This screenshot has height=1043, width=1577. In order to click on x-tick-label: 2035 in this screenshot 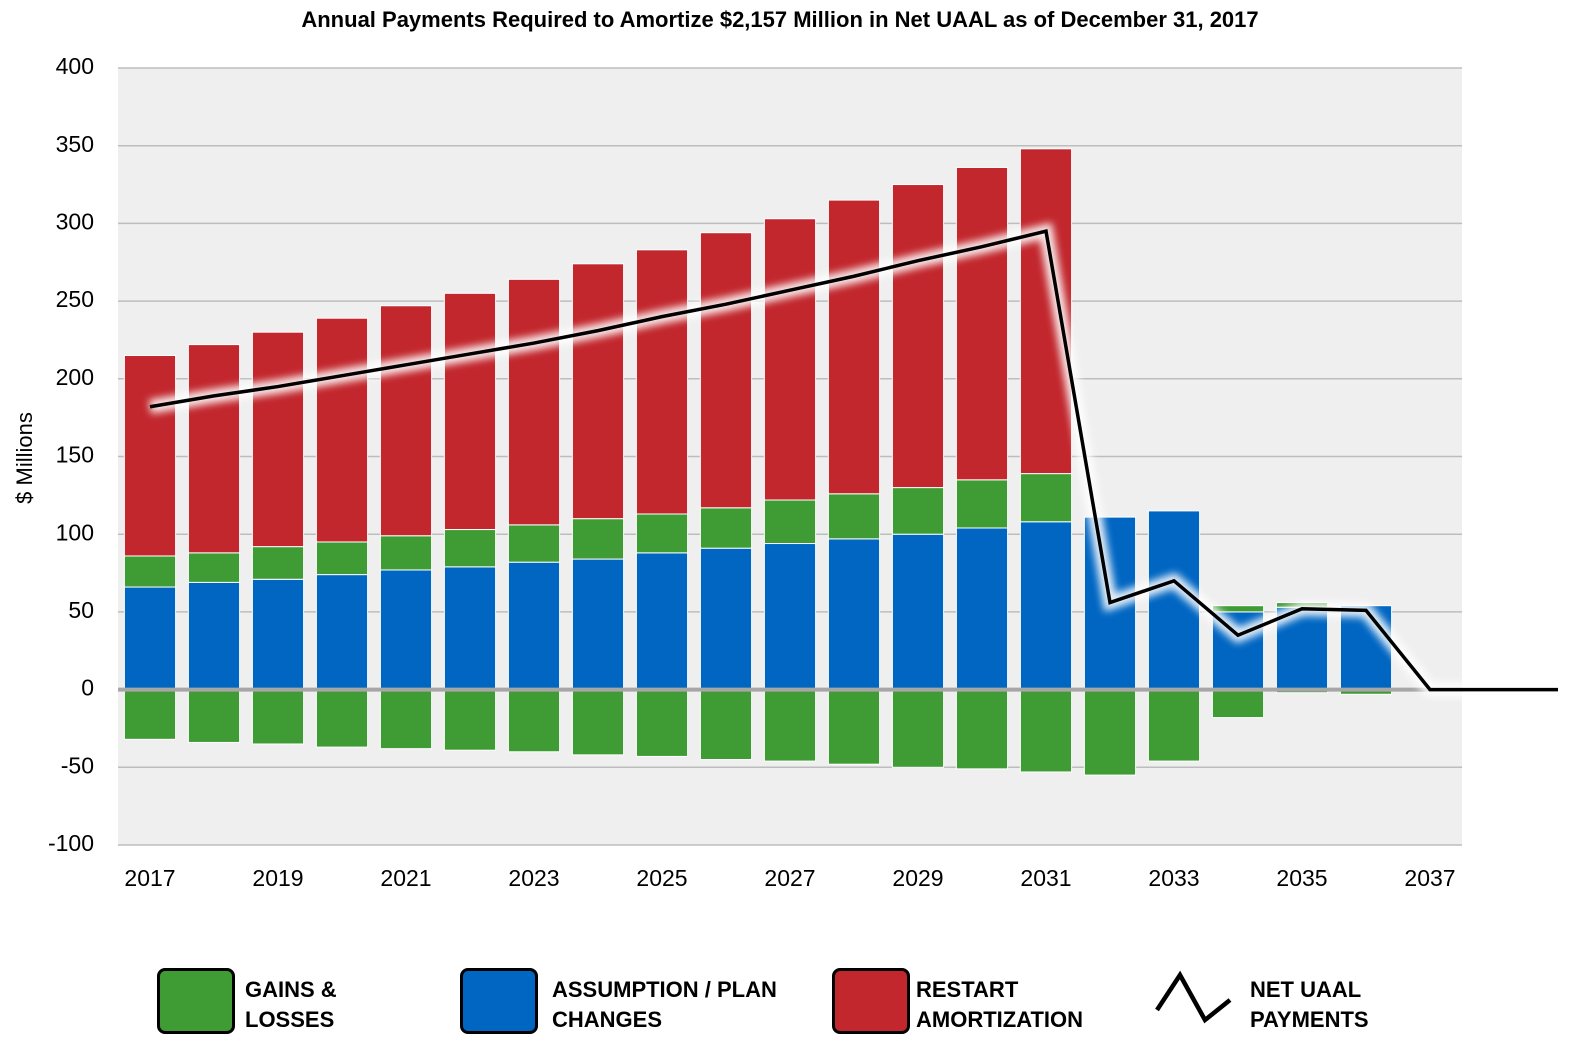, I will do `click(1301, 878)`.